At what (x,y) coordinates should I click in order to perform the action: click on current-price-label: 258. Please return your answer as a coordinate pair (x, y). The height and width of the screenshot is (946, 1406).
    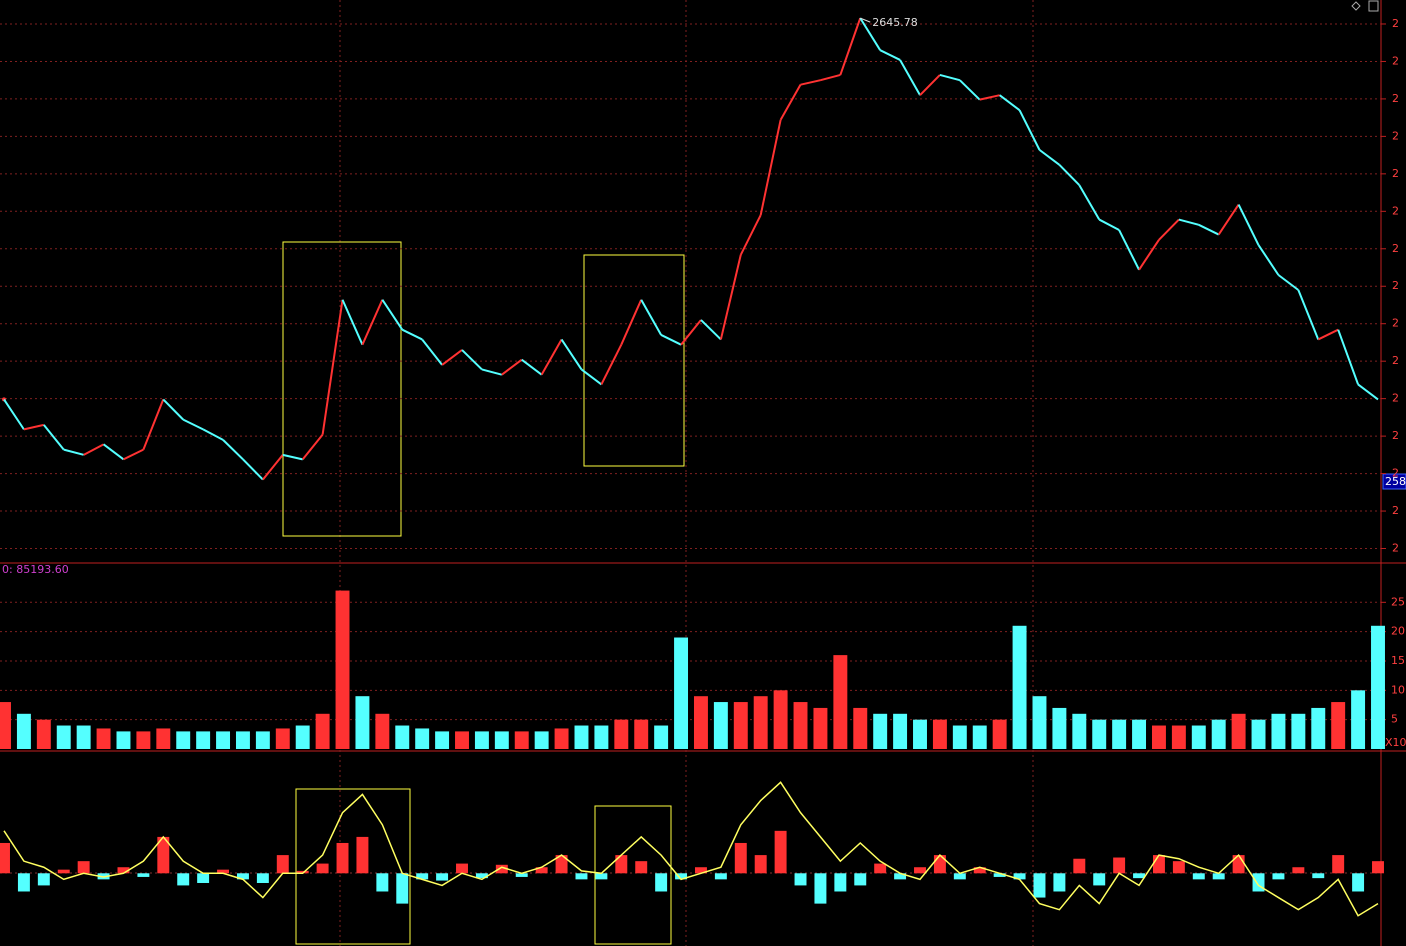
    Looking at the image, I should click on (1395, 481).